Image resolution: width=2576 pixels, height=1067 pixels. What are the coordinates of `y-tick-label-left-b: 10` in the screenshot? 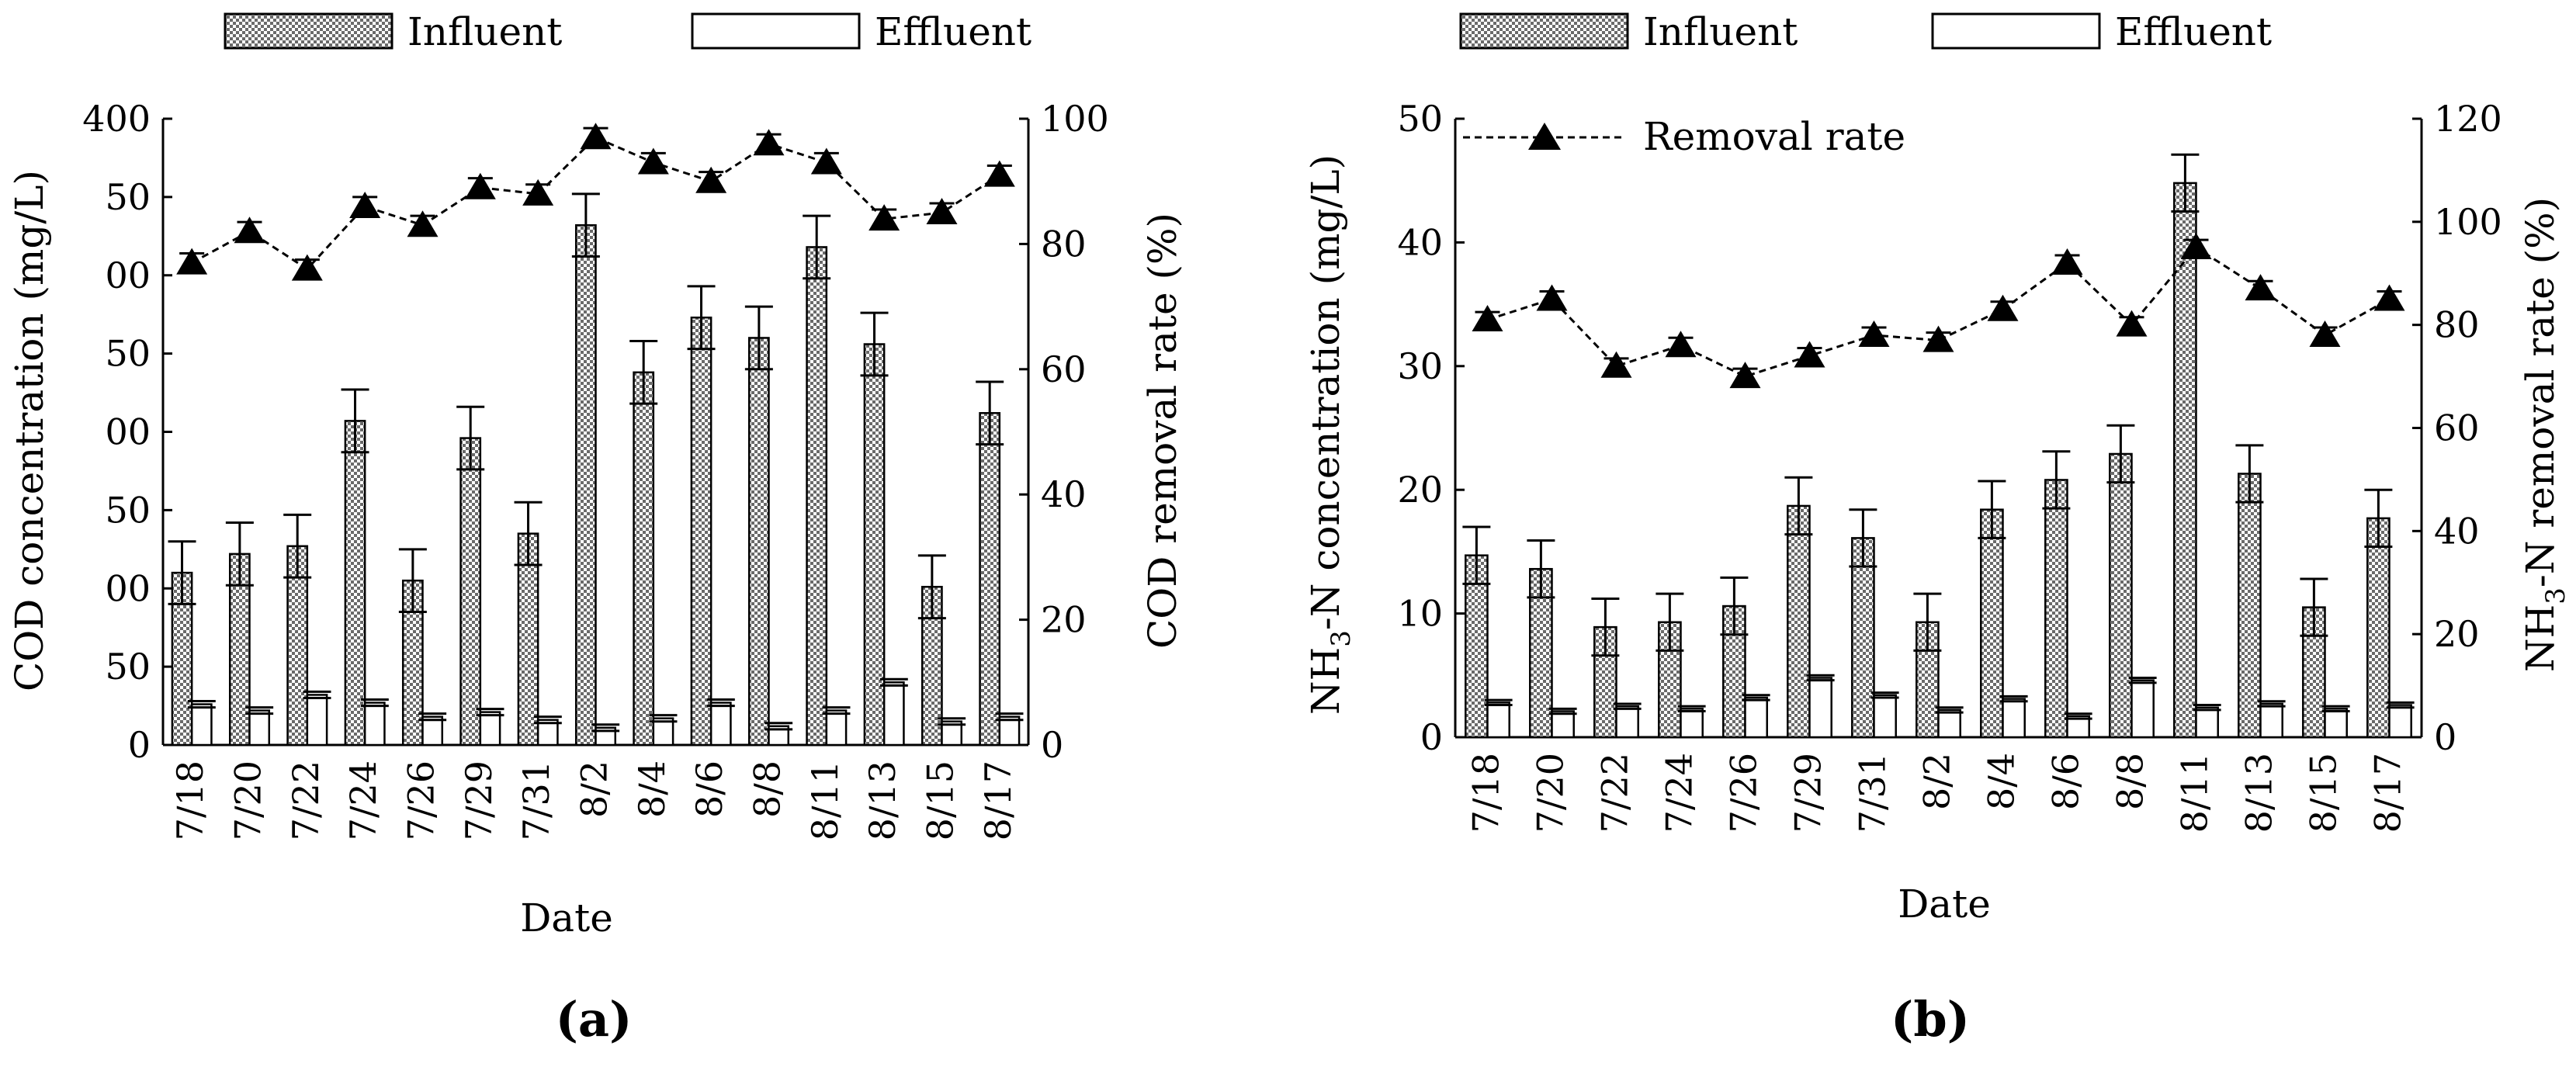 It's located at (1420, 614).